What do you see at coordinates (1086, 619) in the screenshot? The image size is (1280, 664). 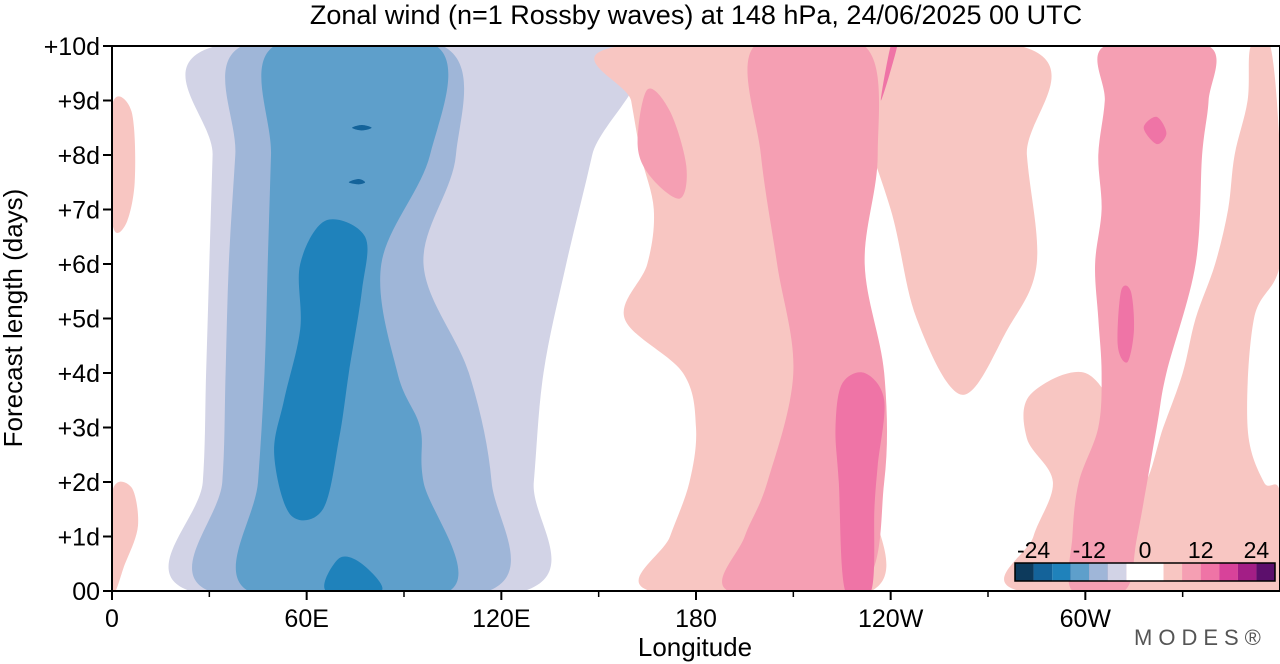 I see `x-tick-label-5: 60W` at bounding box center [1086, 619].